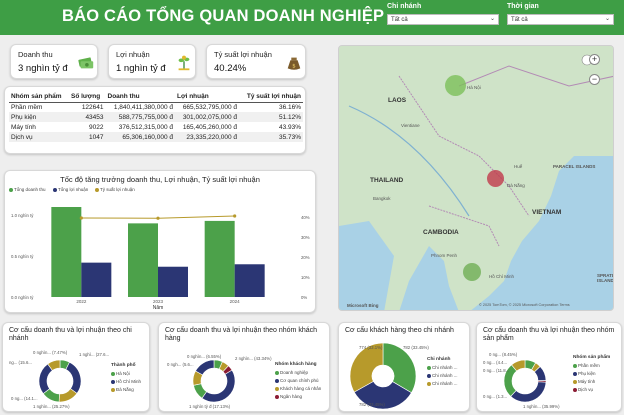 Image resolution: width=624 pixels, height=415 pixels. What do you see at coordinates (140, 97) in the screenshot?
I see `col-header: Doanh thu` at bounding box center [140, 97].